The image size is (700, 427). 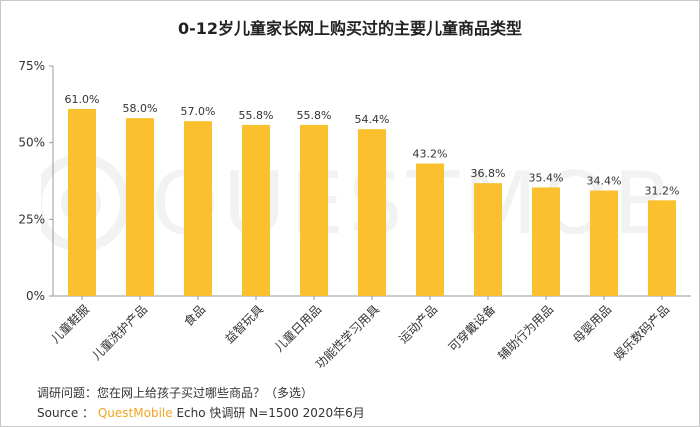 What do you see at coordinates (372, 119) in the screenshot?
I see `bar-value-label: 54.4%` at bounding box center [372, 119].